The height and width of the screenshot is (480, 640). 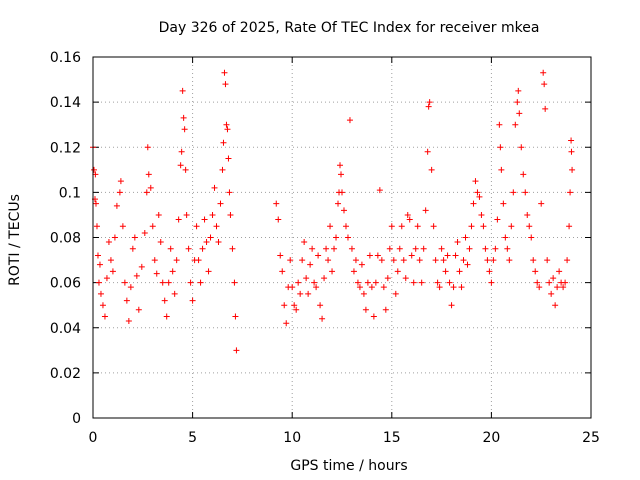 I want to click on y-tick-label: 0.02, so click(x=65, y=374).